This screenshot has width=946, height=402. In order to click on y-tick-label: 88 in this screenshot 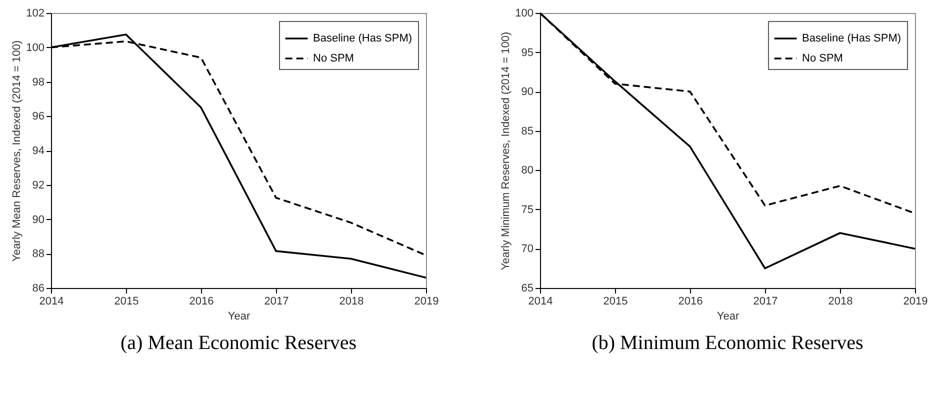, I will do `click(38, 254)`.